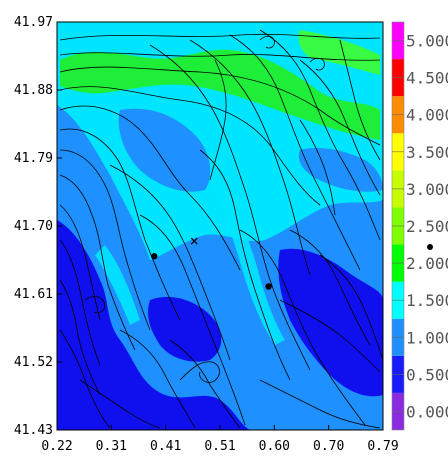 This screenshot has width=448, height=463. I want to click on x-tick-label: 0.60, so click(274, 446).